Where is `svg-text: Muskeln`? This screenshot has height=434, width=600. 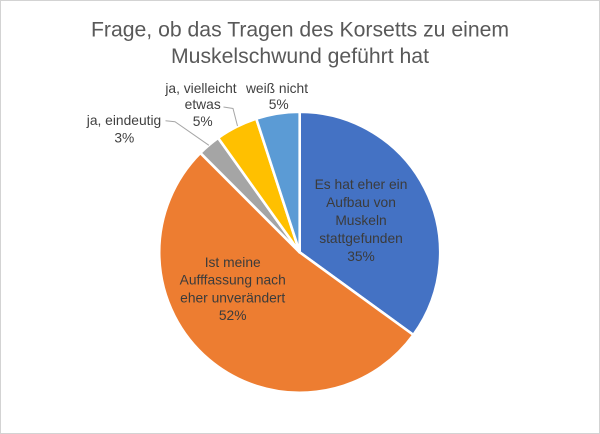 svg-text: Muskeln is located at coordinates (360, 220).